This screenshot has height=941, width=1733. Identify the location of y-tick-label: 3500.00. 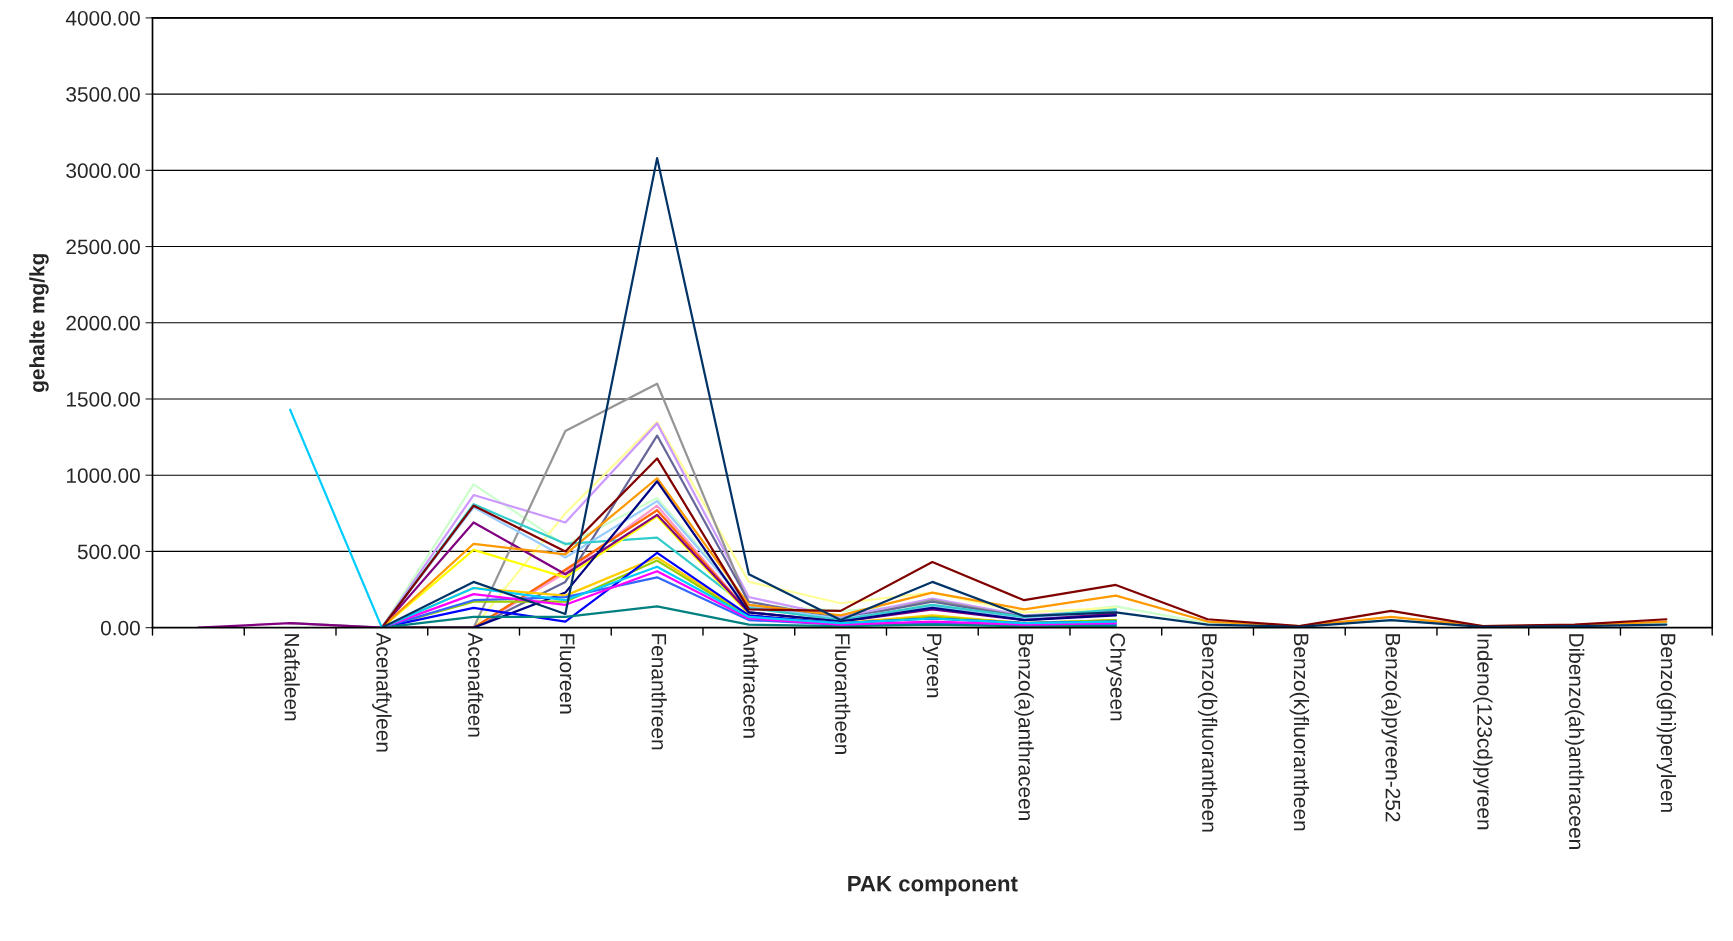
(103, 94).